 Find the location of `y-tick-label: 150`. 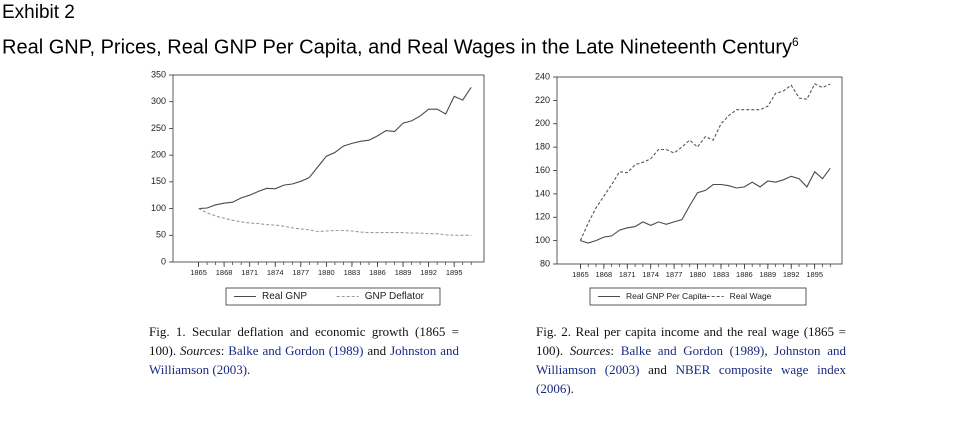

y-tick-label: 150 is located at coordinates (158, 181).